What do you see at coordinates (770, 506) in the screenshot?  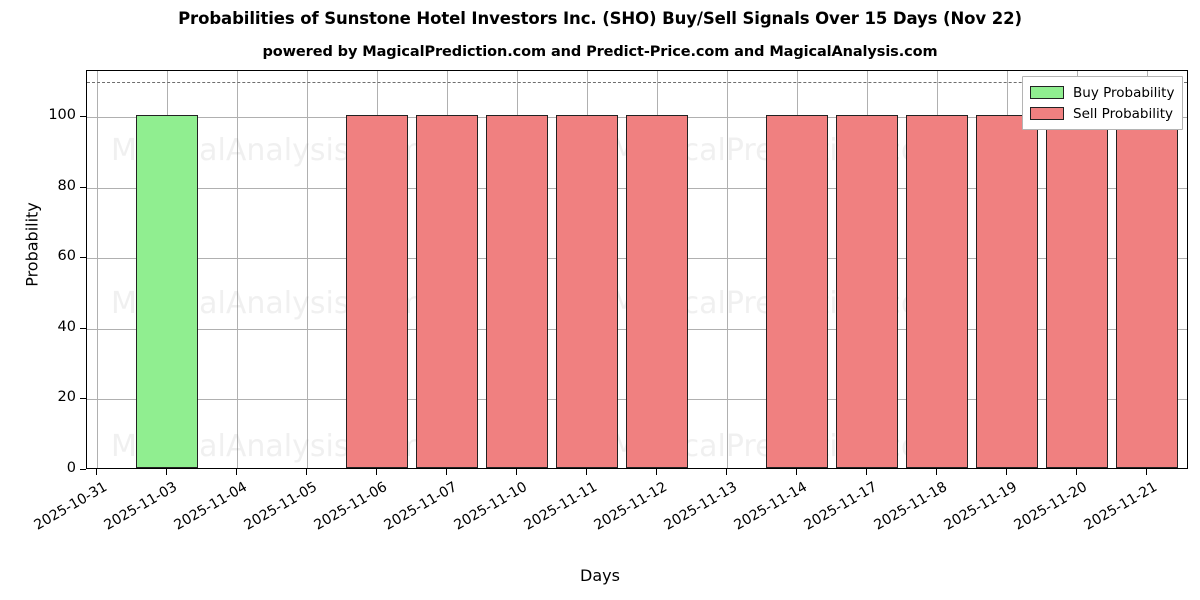 I see `x-tick-label: 2025-11-14` at bounding box center [770, 506].